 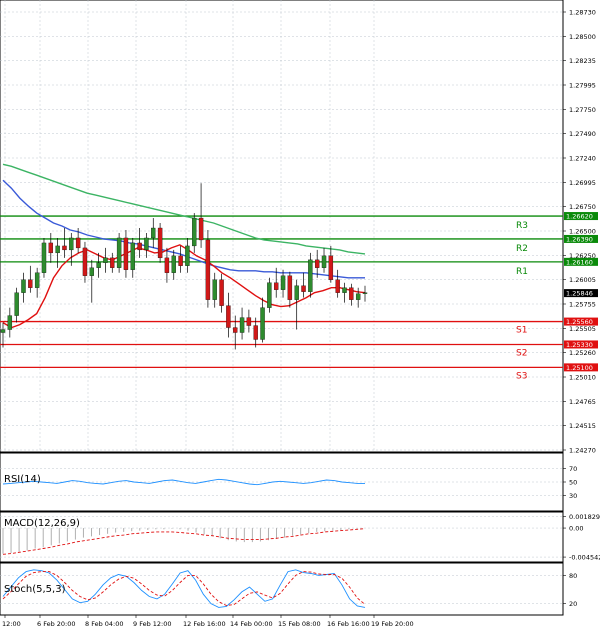 What do you see at coordinates (573, 483) in the screenshot?
I see `indicator-tick-label: 50` at bounding box center [573, 483].